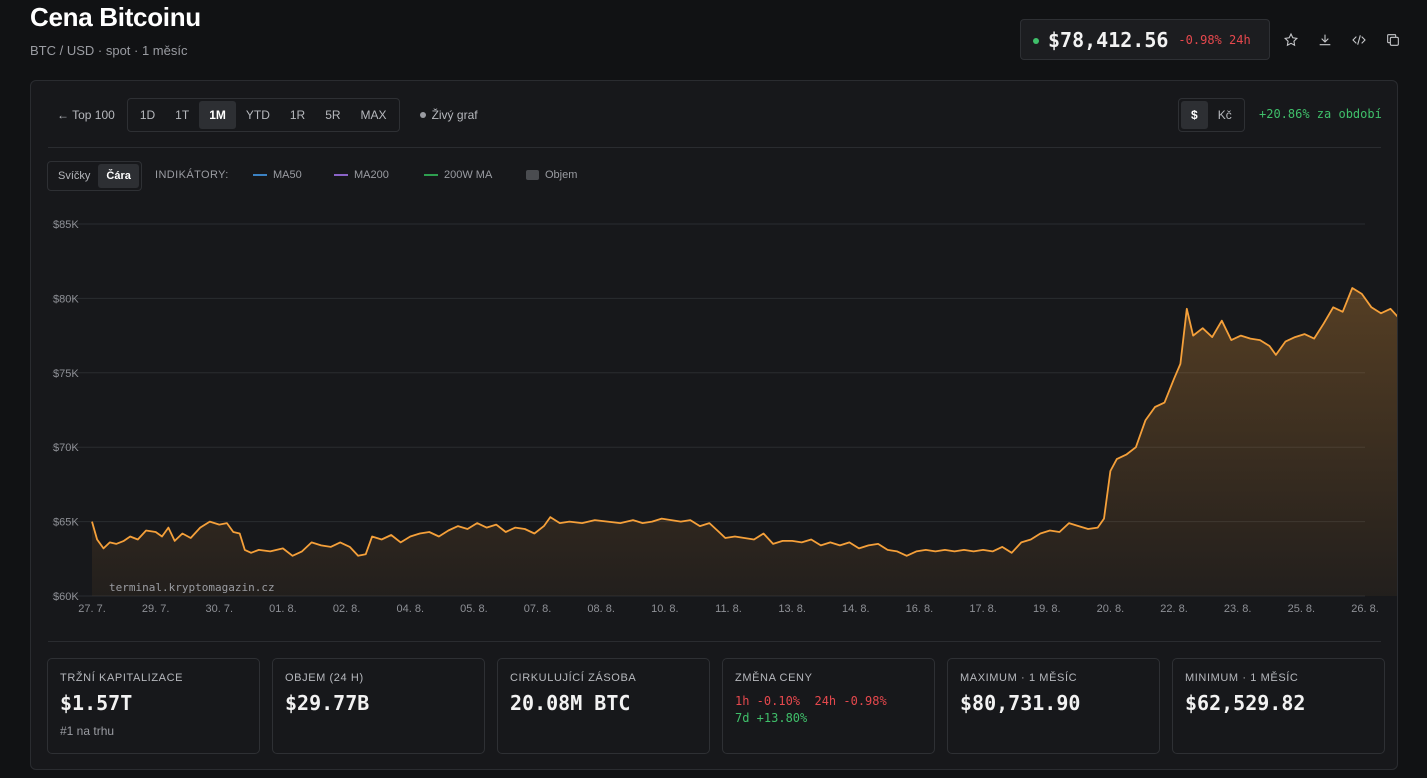 This screenshot has height=778, width=1427. What do you see at coordinates (768, 701) in the screenshot?
I see `change-1h: 1h -0.10%` at bounding box center [768, 701].